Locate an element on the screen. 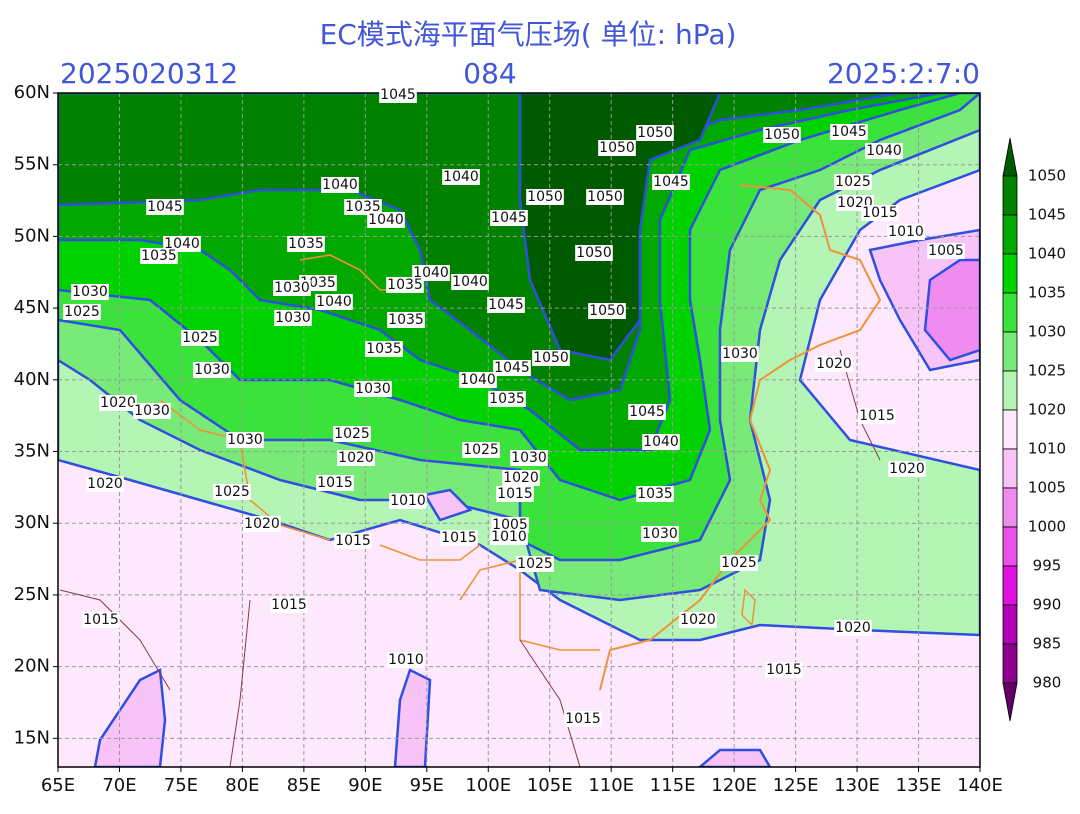 The image size is (1080, 814). y-tick-label: 35N is located at coordinates (32, 451).